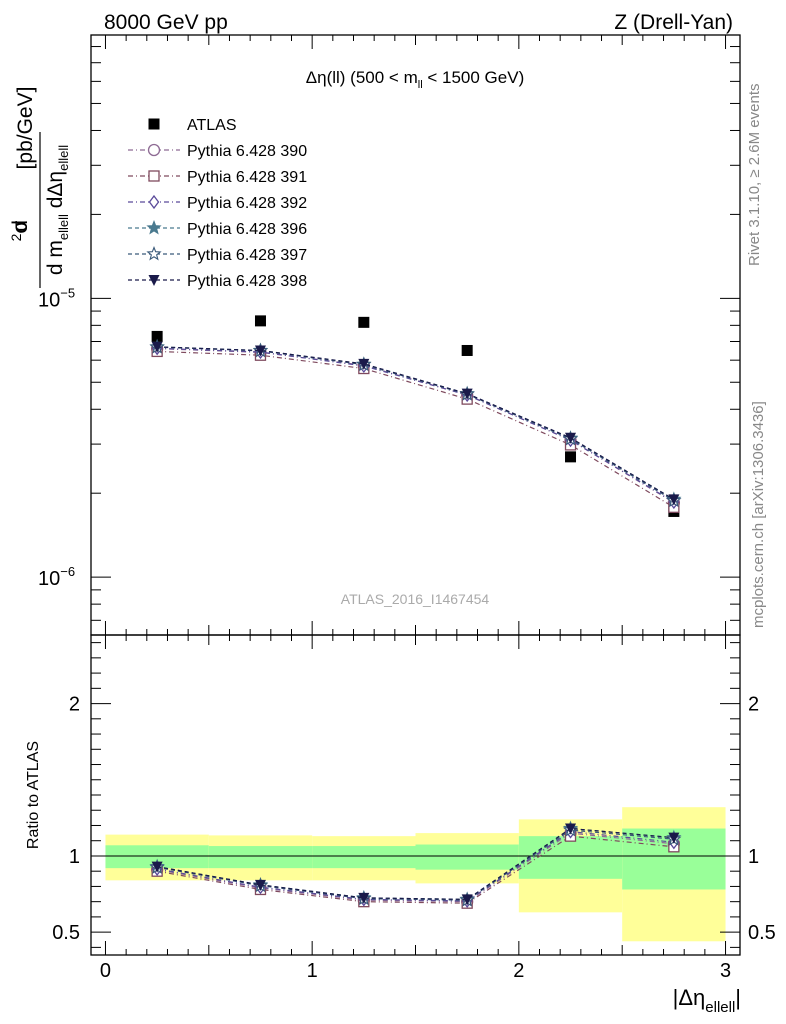 This screenshot has height=1024, width=786. Describe the element at coordinates (247, 203) in the screenshot. I see `legend-pythia-6-428-392-label: Pythia 6.428 392` at that location.